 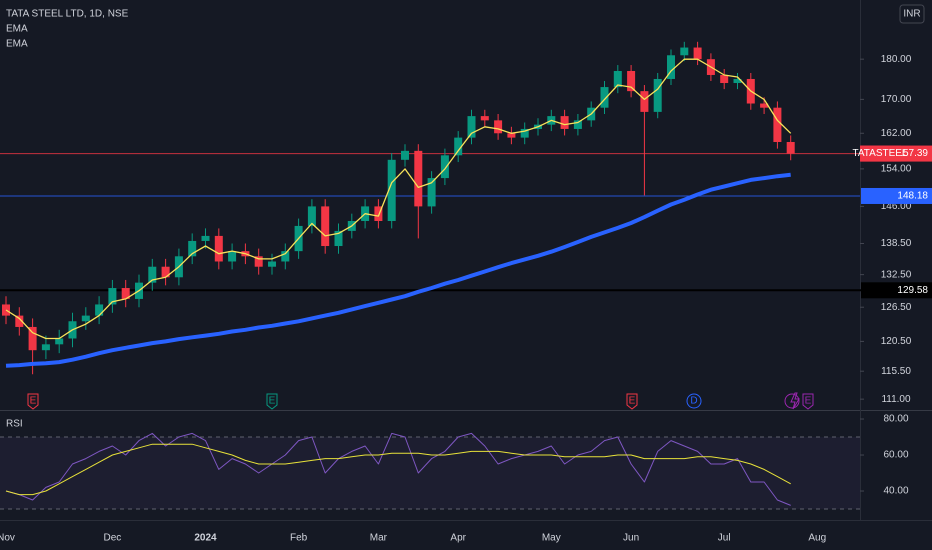 What do you see at coordinates (896, 195) in the screenshot?
I see `price-label-box` at bounding box center [896, 195].